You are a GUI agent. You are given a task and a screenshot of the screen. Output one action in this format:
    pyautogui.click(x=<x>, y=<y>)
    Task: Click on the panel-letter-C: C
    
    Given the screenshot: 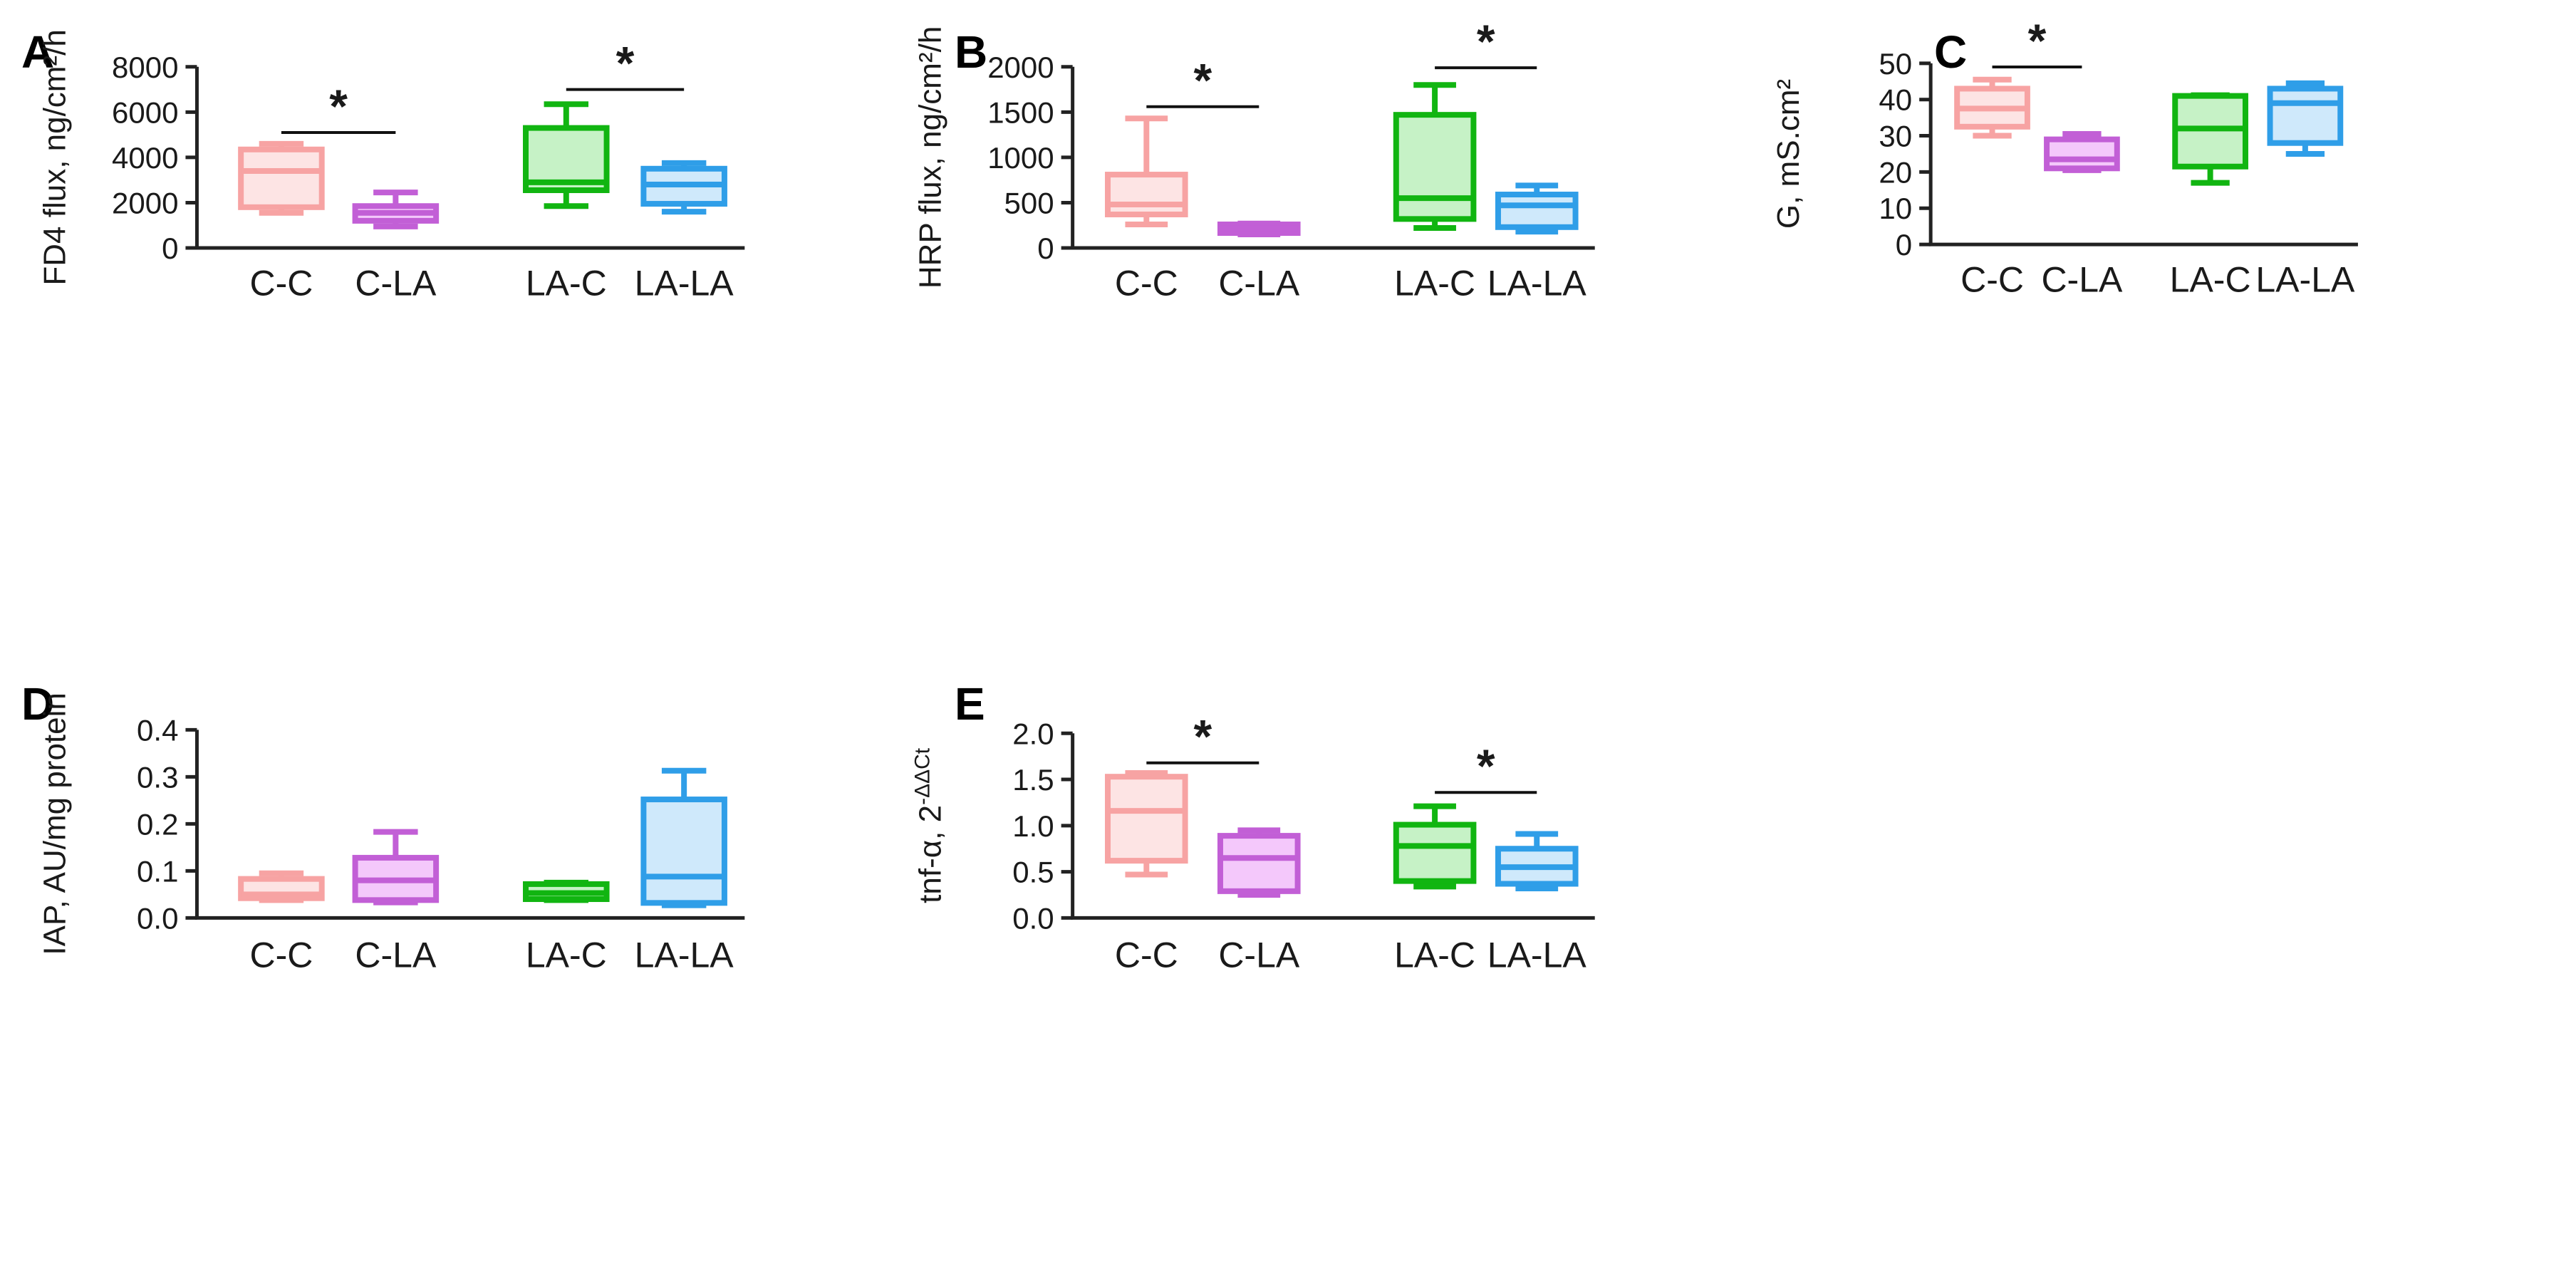 What is the action you would take?
    pyautogui.click(x=1950, y=52)
    